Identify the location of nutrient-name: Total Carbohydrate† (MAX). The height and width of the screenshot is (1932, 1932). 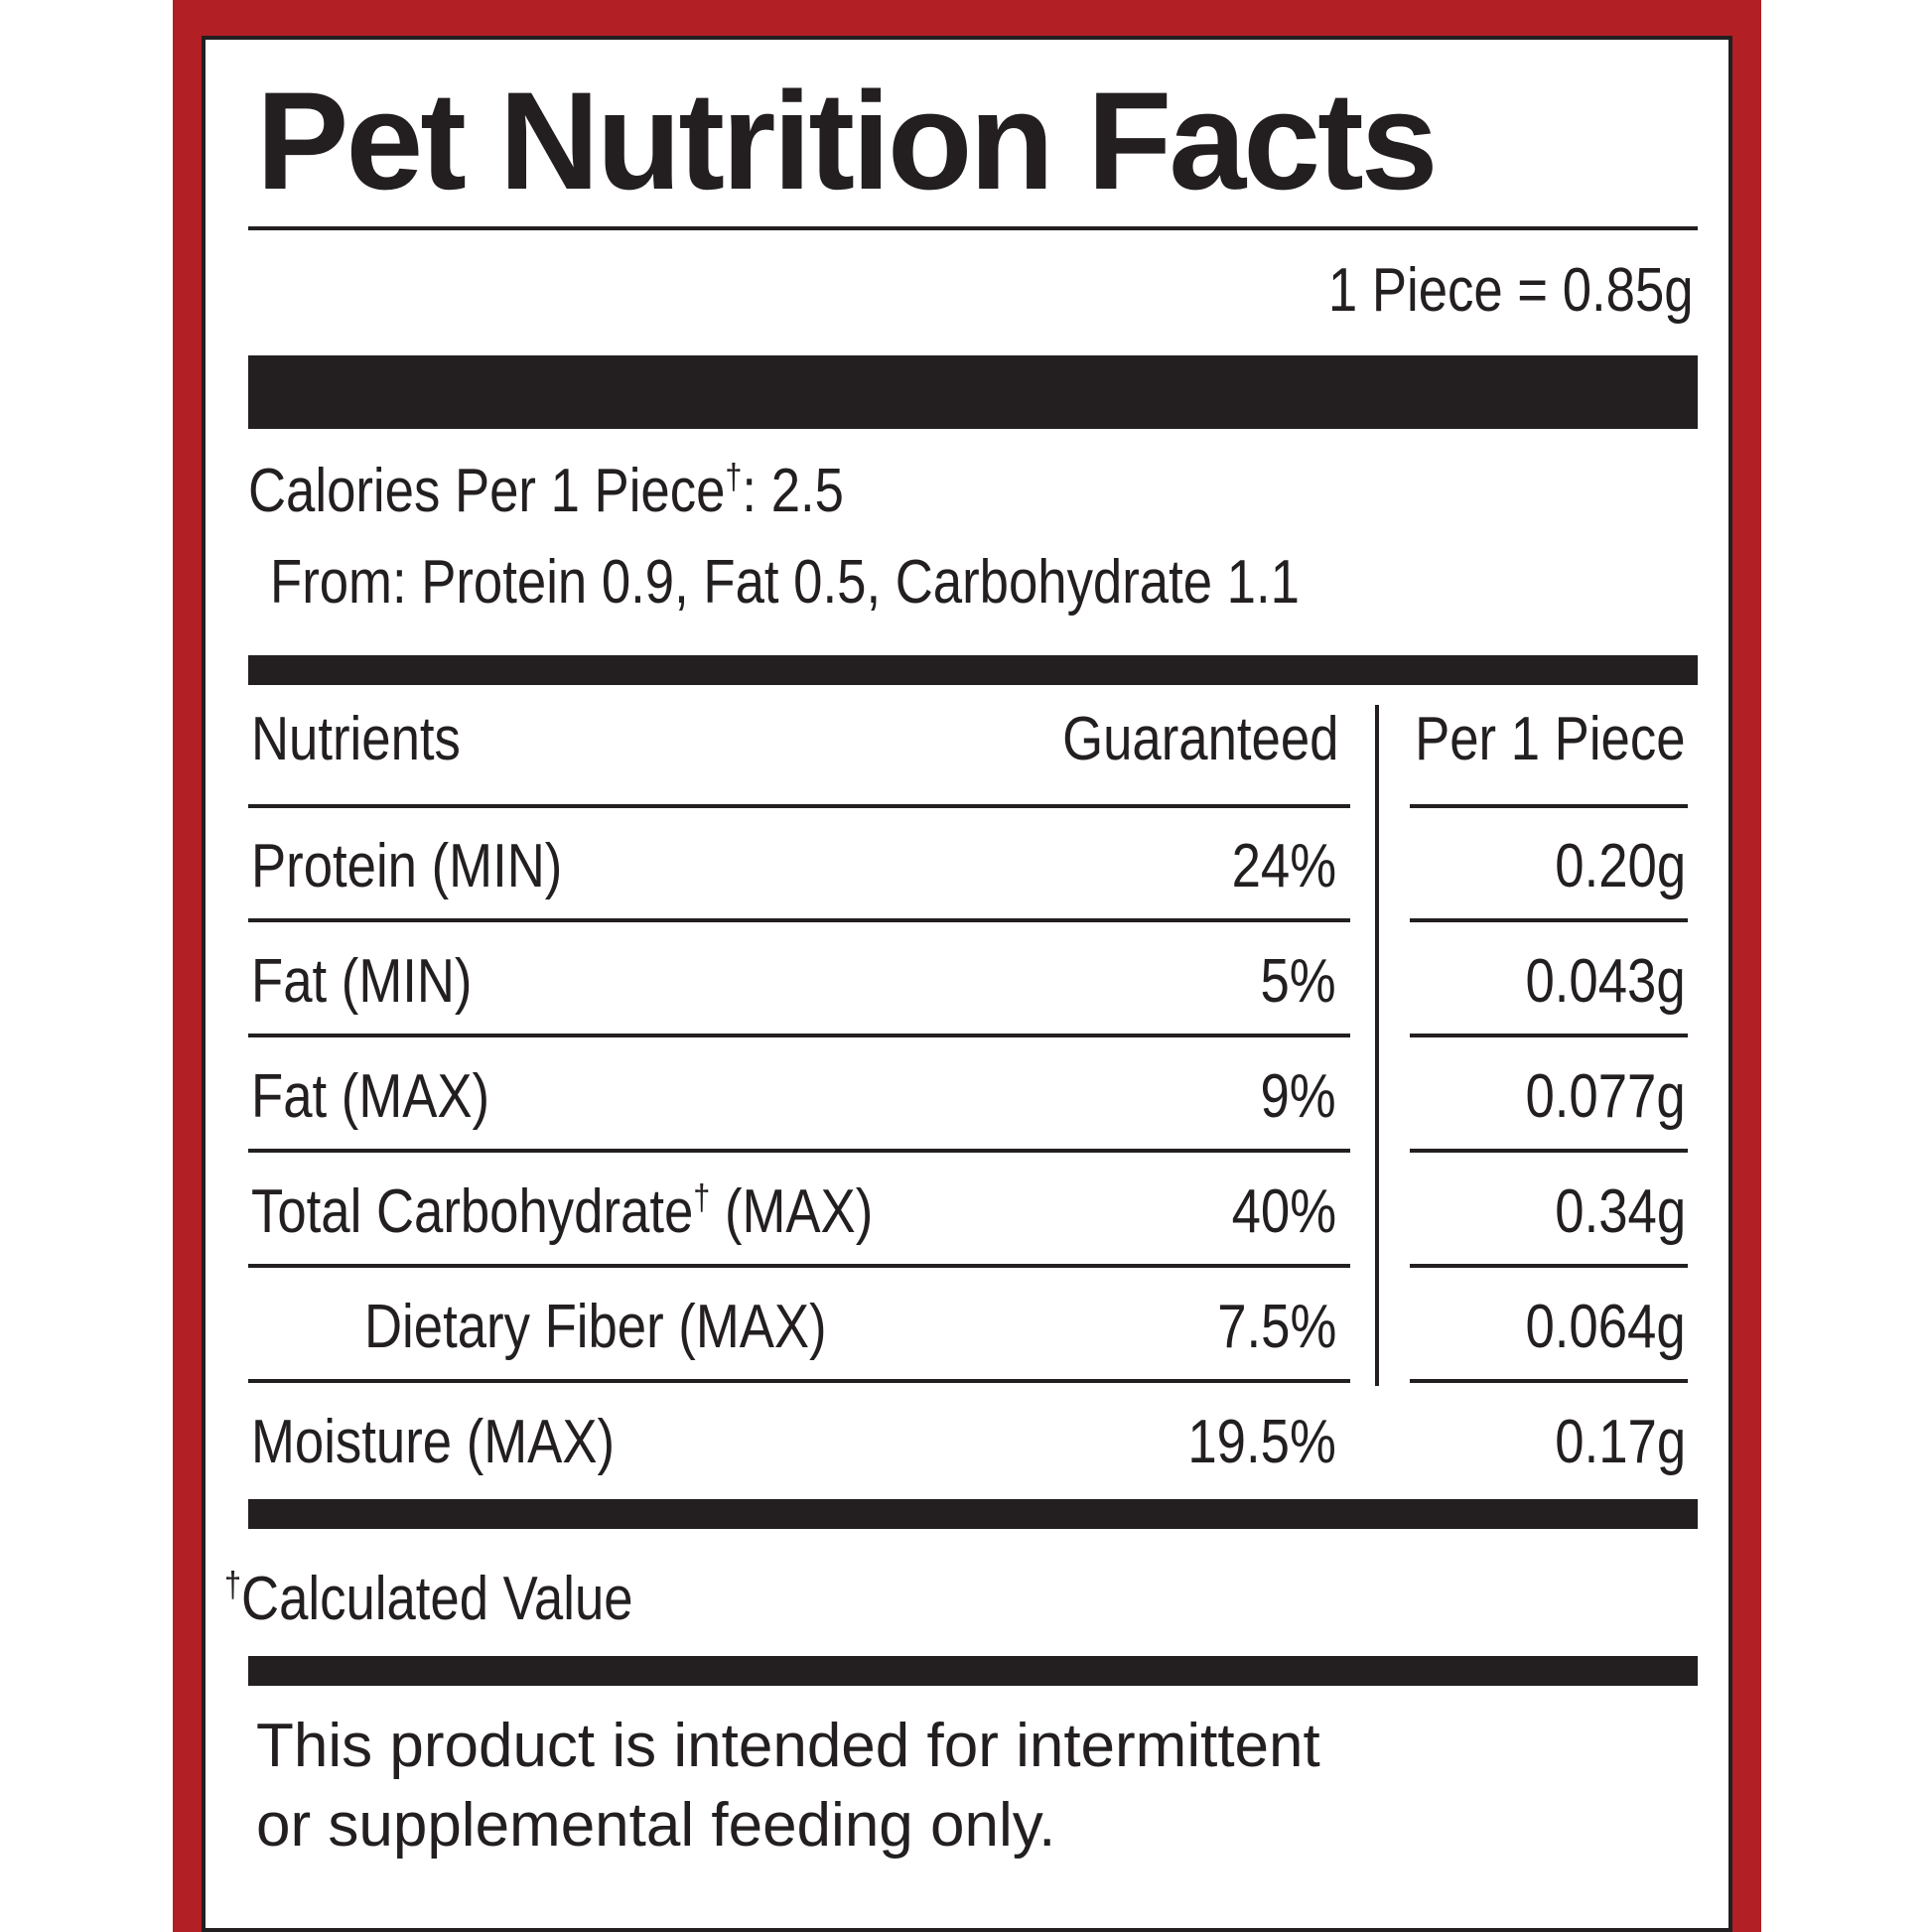
(562, 1212).